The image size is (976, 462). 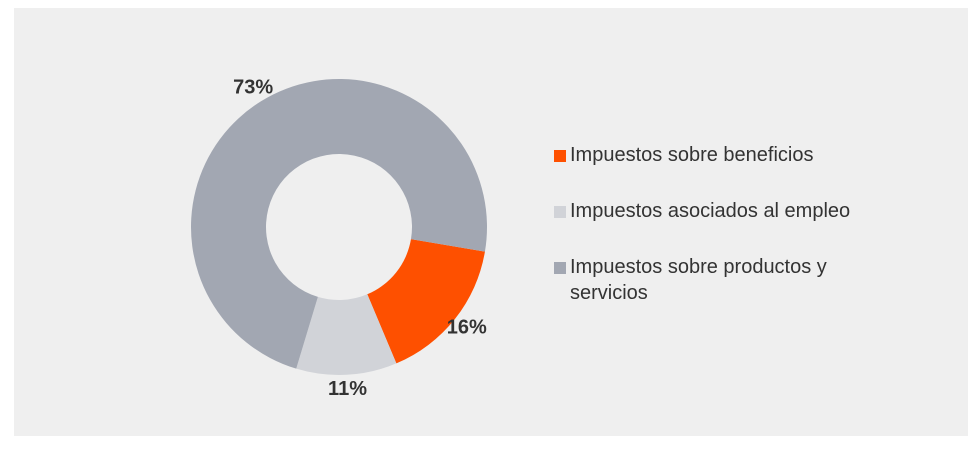 I want to click on legend-item: Impuestos sobre productos y servicios, so click(x=734, y=280).